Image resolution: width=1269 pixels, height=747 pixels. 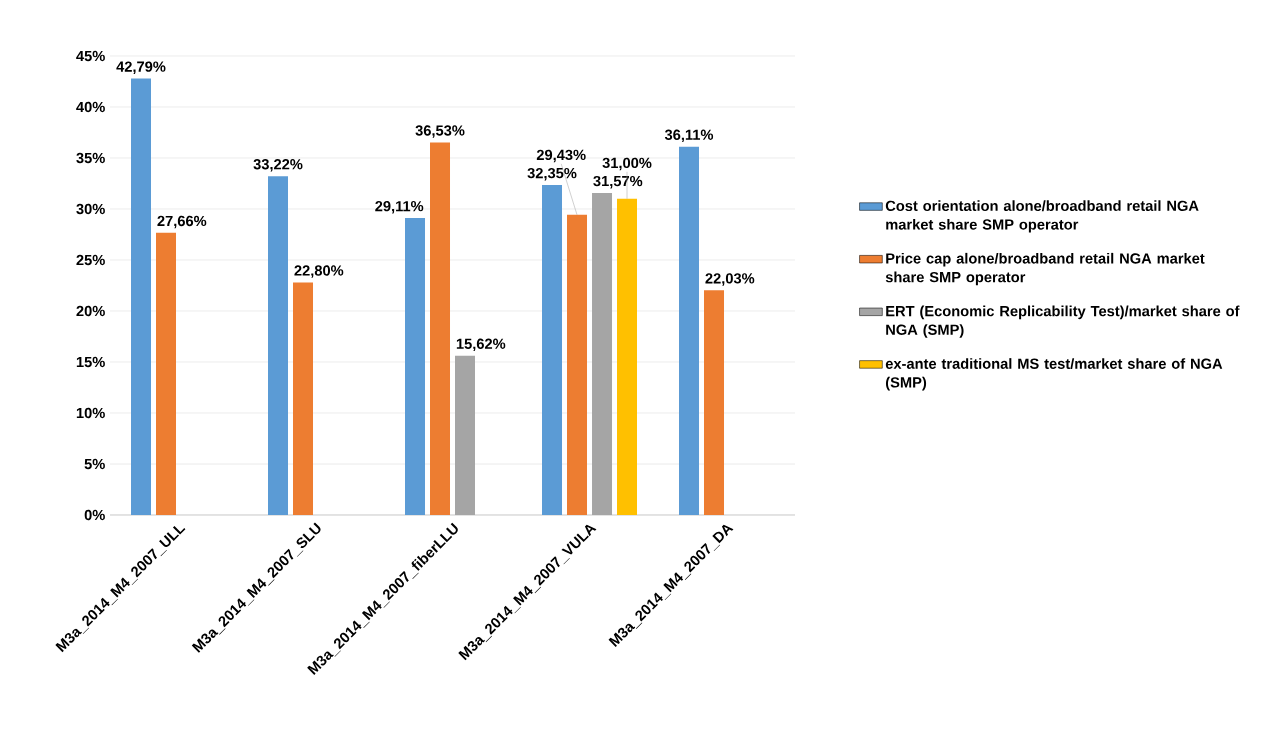 What do you see at coordinates (319, 271) in the screenshot?
I see `data-label: 22,80%` at bounding box center [319, 271].